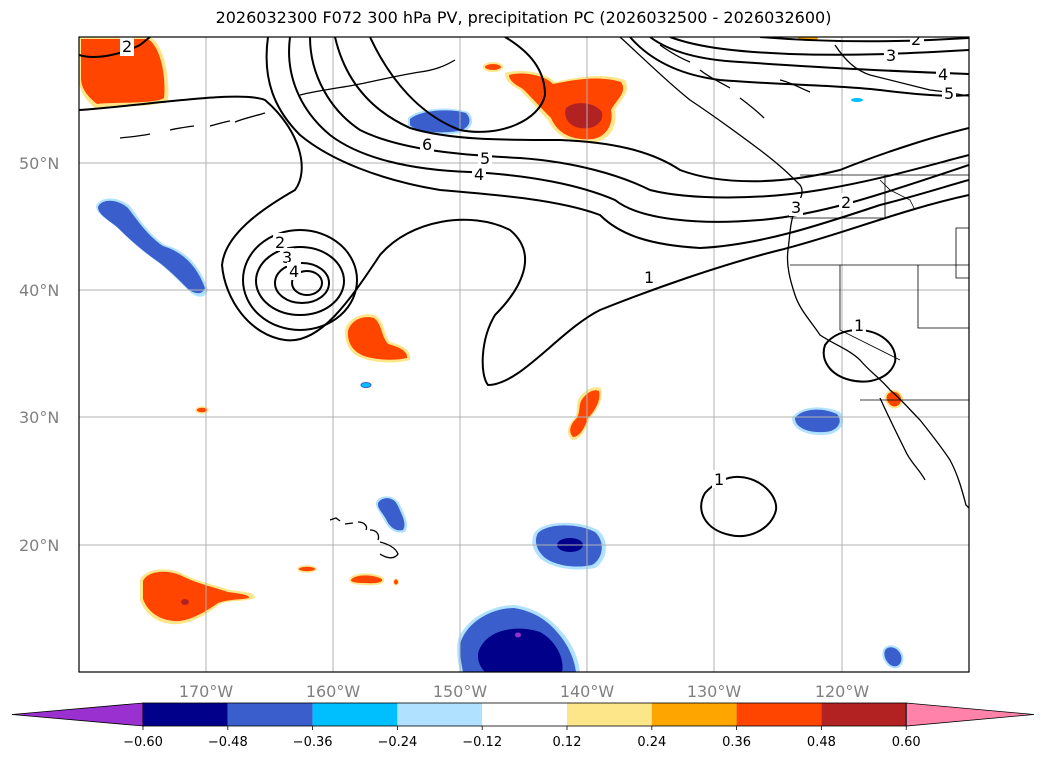 The width and height of the screenshot is (1047, 765). I want to click on contour-label: 6, so click(427, 144).